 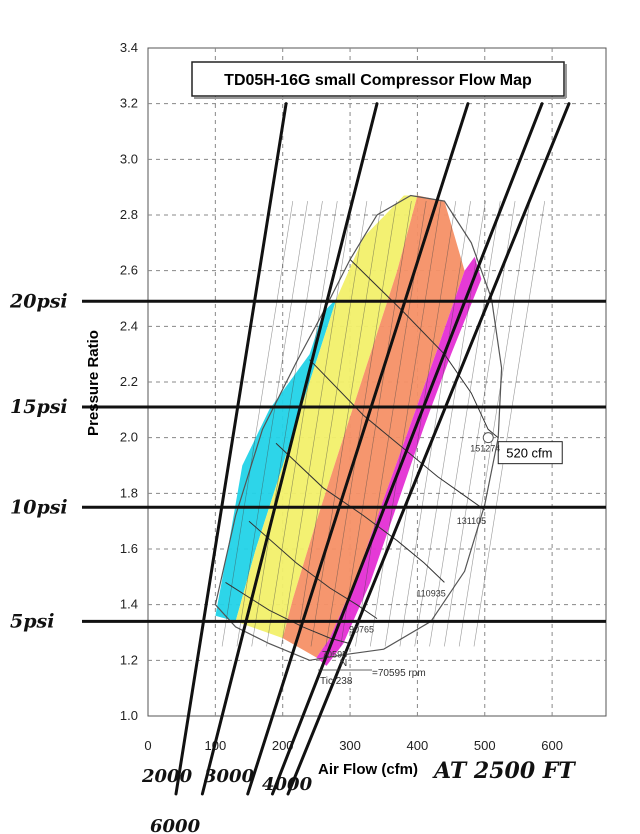 What do you see at coordinates (129, 270) in the screenshot?
I see `y-tick-label: 2.6` at bounding box center [129, 270].